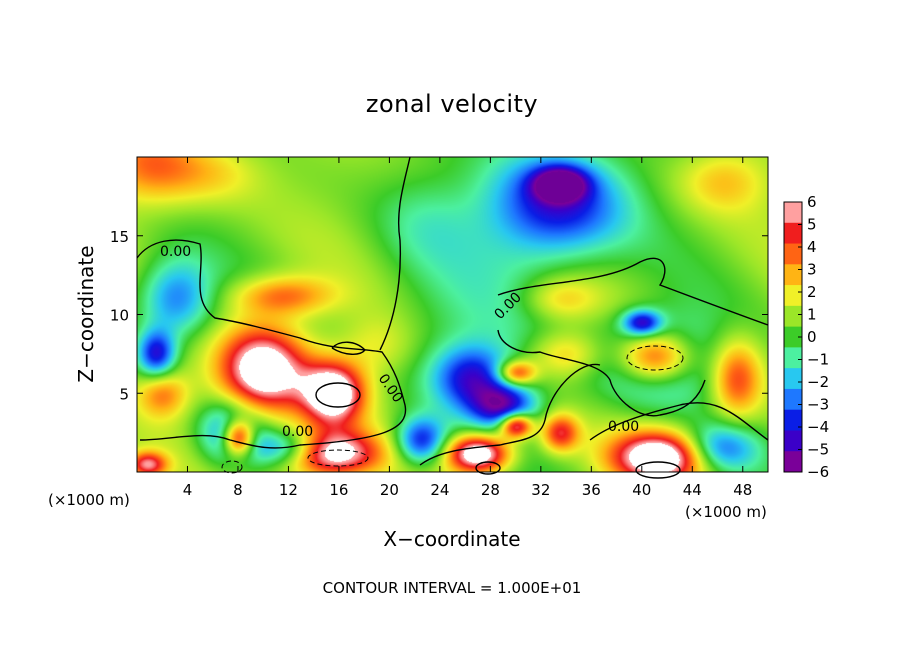  Describe the element at coordinates (812, 270) in the screenshot. I see `colorbar-tick-label: 3` at that location.